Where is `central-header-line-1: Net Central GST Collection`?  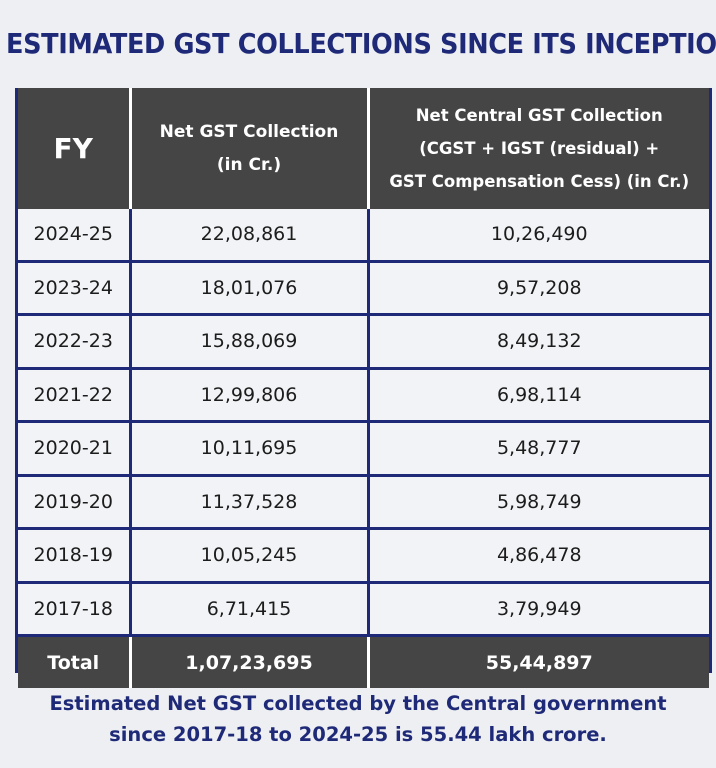
central-header-line-1: Net Central GST Collection is located at coordinates (539, 115).